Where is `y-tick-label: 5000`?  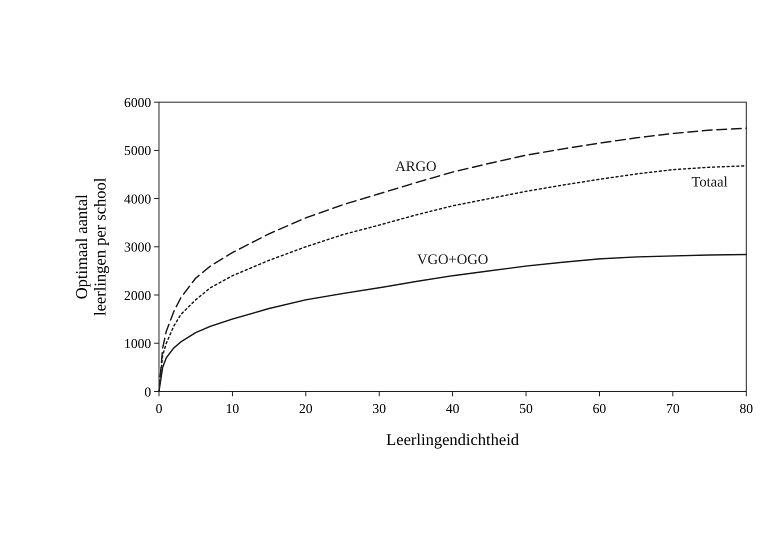 y-tick-label: 5000 is located at coordinates (138, 150).